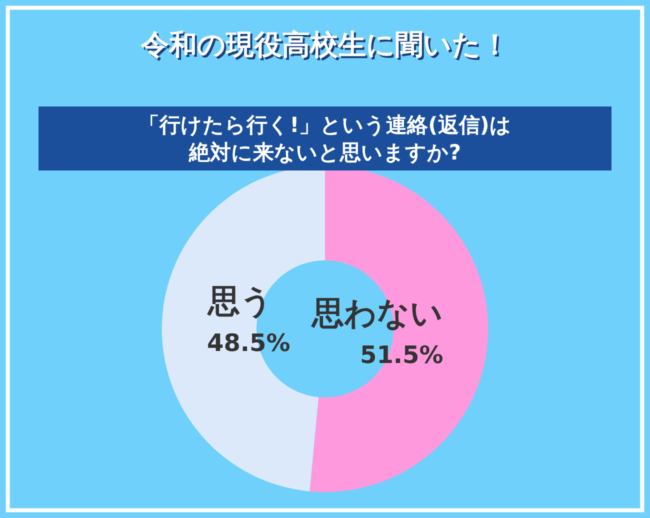 This screenshot has width=650, height=518. What do you see at coordinates (324, 44) in the screenshot?
I see `chart-title: 令和の現役高校生に聞いた！` at bounding box center [324, 44].